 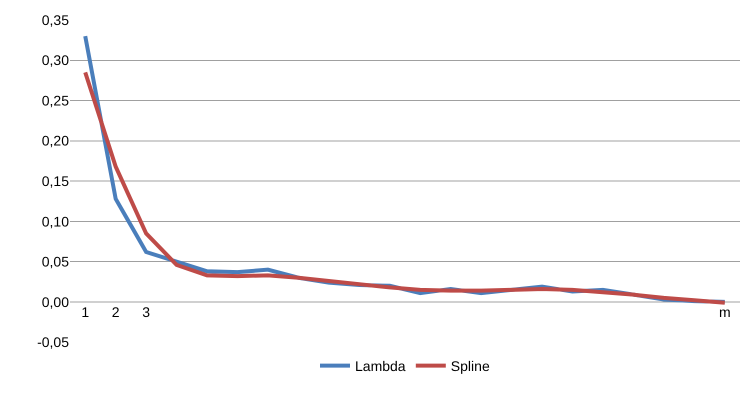 What do you see at coordinates (380, 366) in the screenshot?
I see `legend-label: Lambda` at bounding box center [380, 366].